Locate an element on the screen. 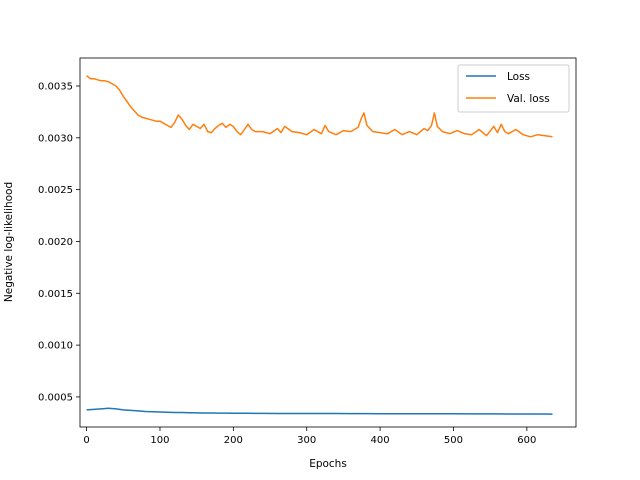 The height and width of the screenshot is (480, 640). x-axis: 0 100 200 300 400 500 600 is located at coordinates (309, 436).